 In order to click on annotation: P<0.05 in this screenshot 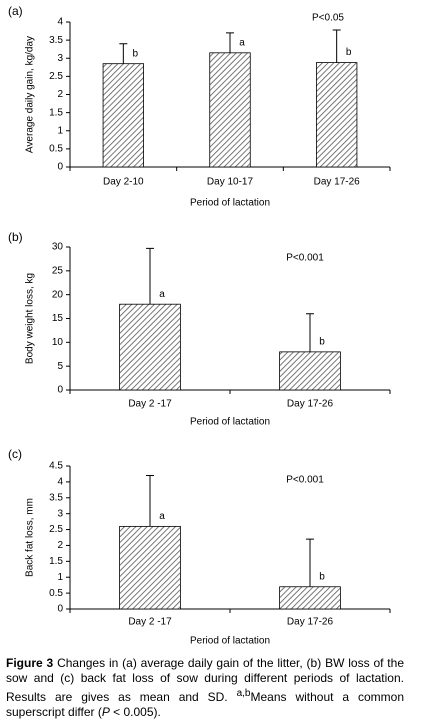, I will do `click(328, 18)`.